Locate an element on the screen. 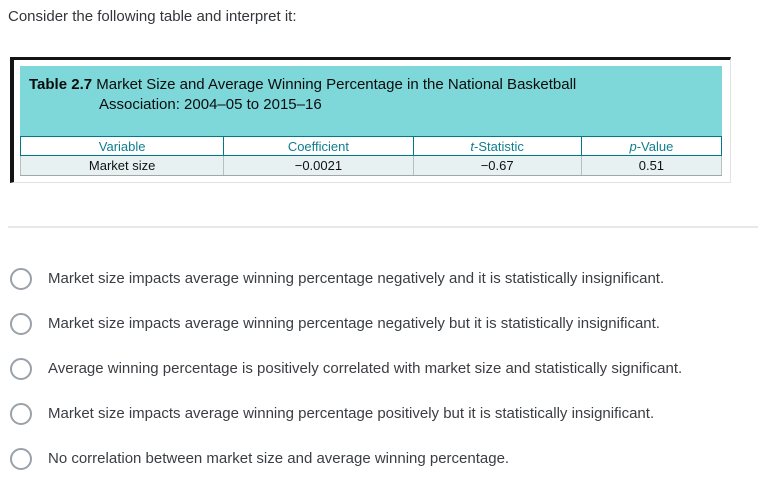 The height and width of the screenshot is (492, 768). table-column-header: t-Statistic is located at coordinates (497, 146).